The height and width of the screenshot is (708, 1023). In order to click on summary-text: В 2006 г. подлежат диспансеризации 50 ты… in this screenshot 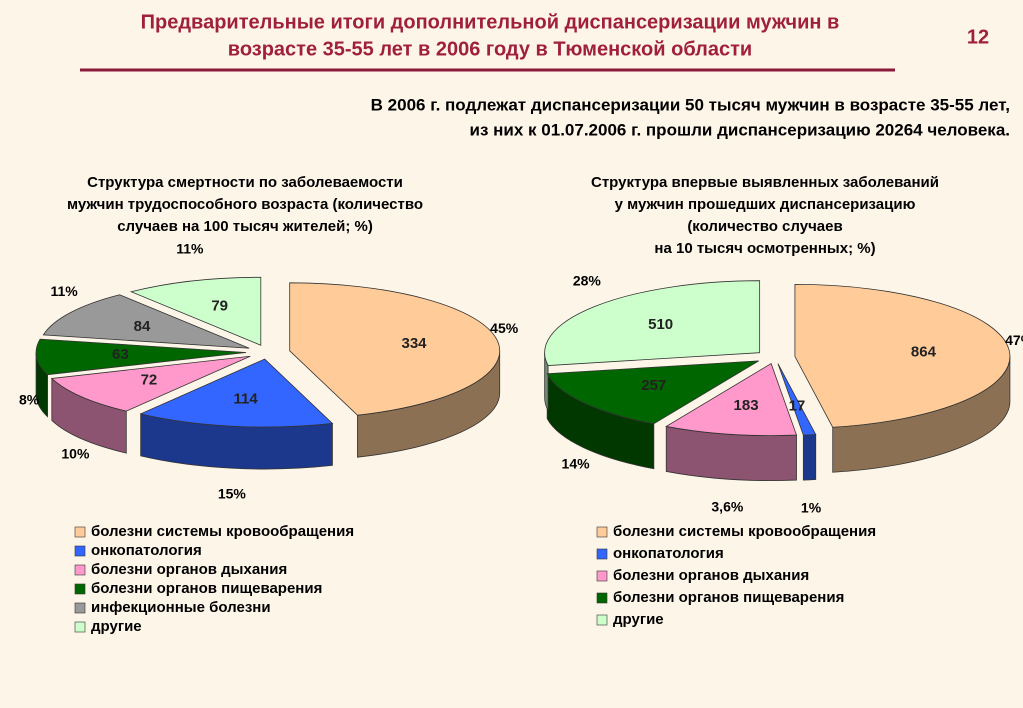, I will do `click(690, 104)`.